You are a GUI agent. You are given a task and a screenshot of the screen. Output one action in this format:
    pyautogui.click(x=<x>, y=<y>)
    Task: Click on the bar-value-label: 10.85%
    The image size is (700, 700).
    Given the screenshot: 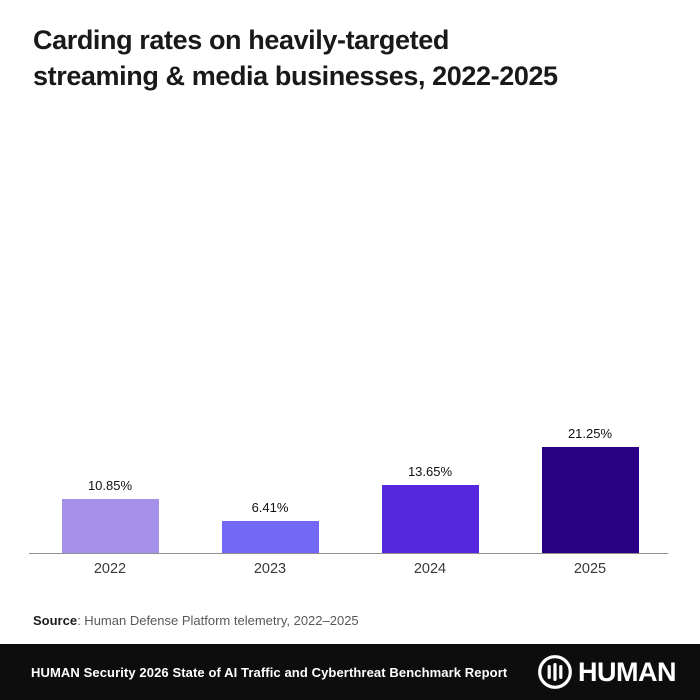 What is the action you would take?
    pyautogui.click(x=110, y=485)
    